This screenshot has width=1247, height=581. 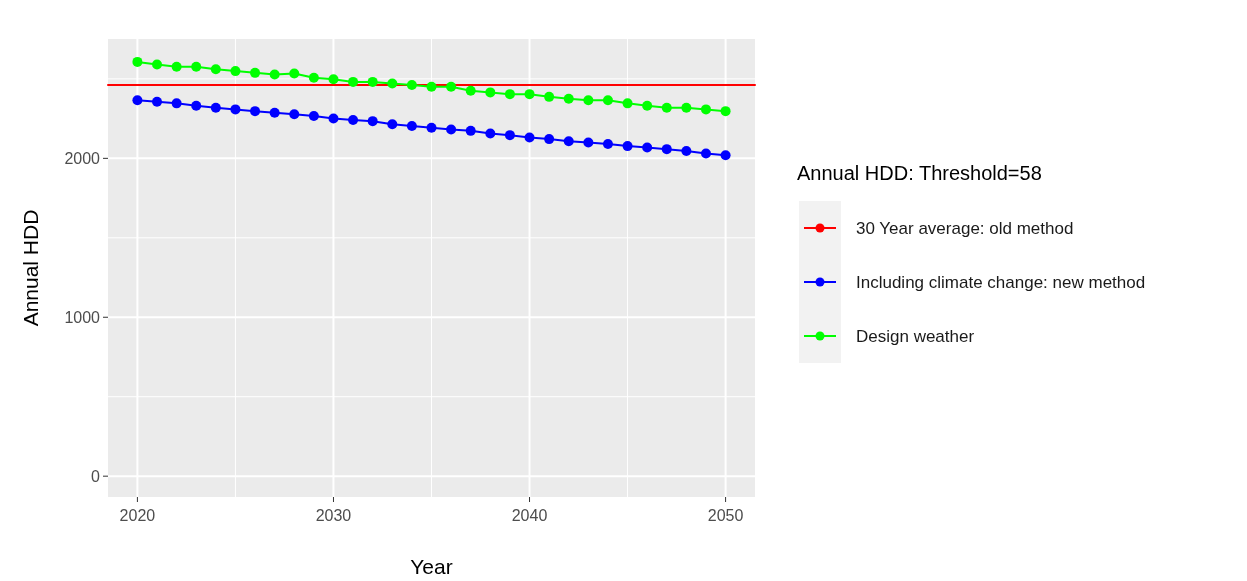 I want to click on y-tick-label: 2000, so click(x=82, y=158).